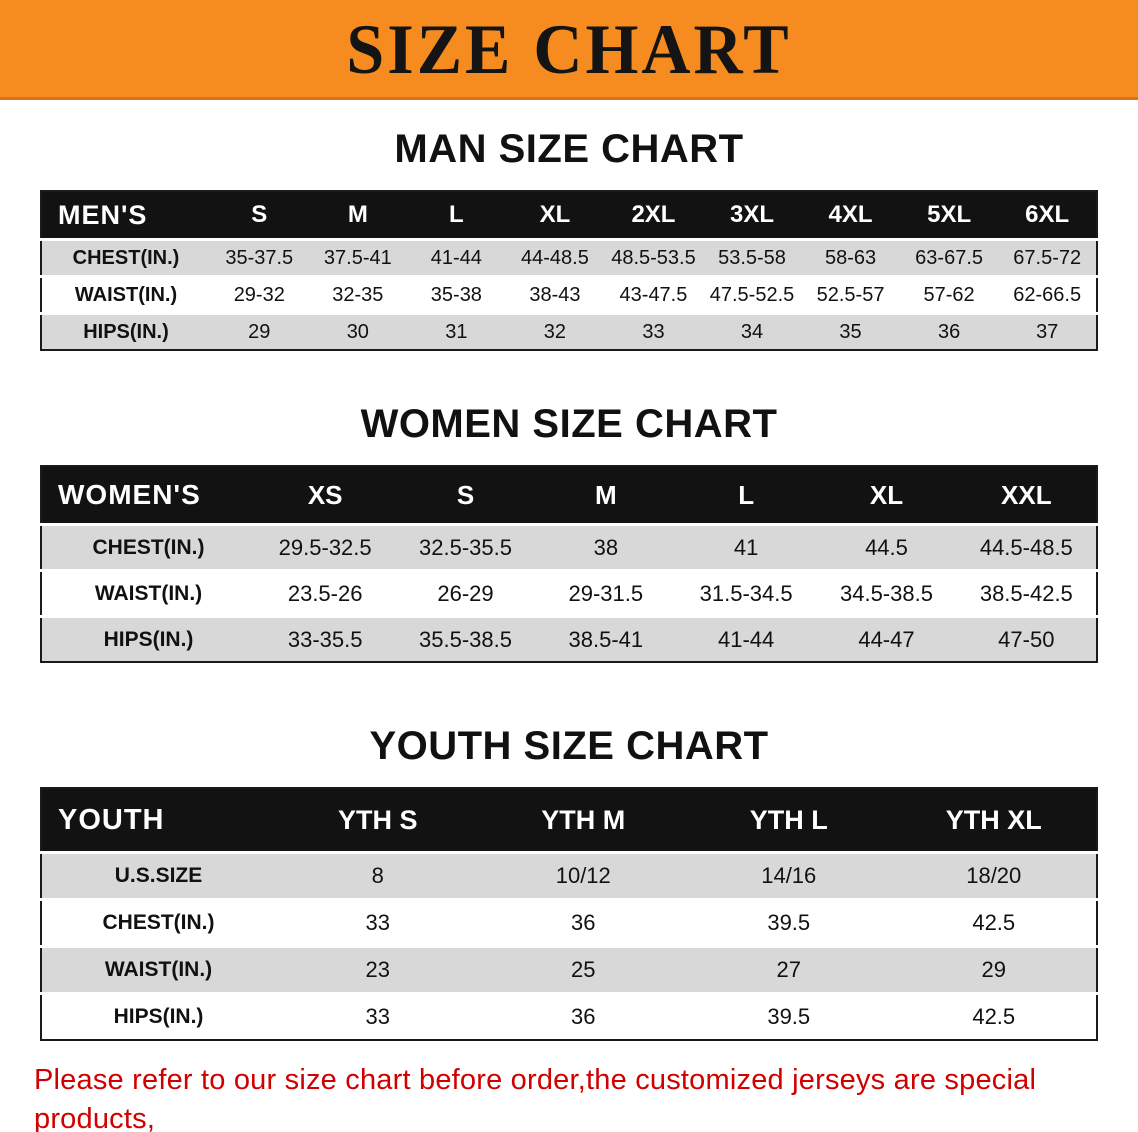 Image resolution: width=1138 pixels, height=1132 pixels. What do you see at coordinates (850, 215) in the screenshot?
I see `size-column-header: 4XL` at bounding box center [850, 215].